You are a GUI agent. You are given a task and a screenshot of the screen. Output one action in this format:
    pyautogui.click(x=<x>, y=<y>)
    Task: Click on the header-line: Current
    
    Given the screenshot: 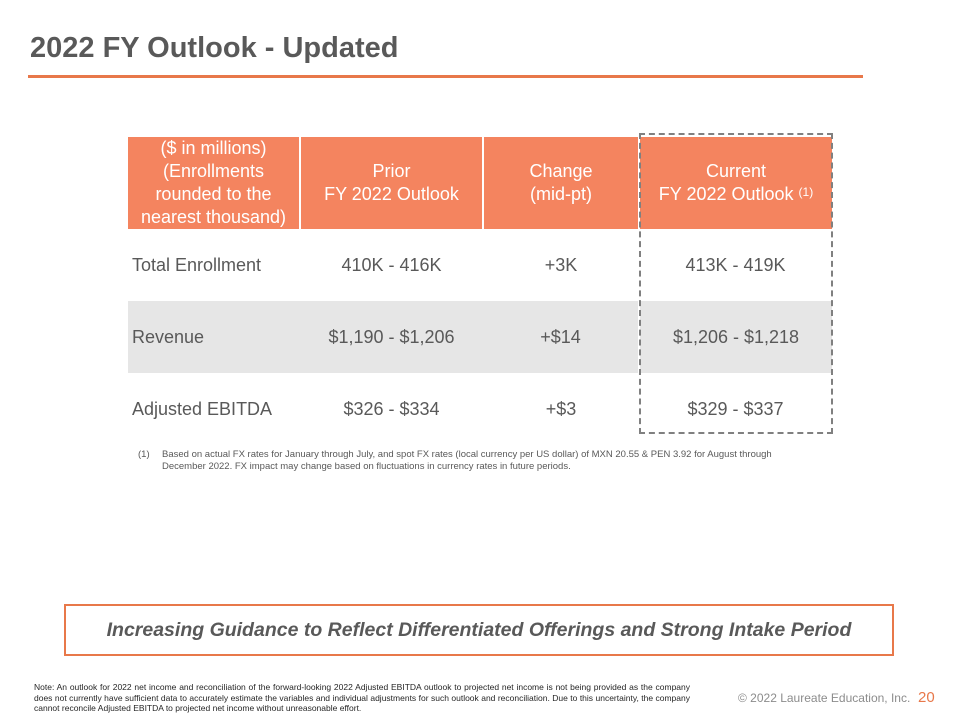 What is the action you would take?
    pyautogui.click(x=736, y=171)
    